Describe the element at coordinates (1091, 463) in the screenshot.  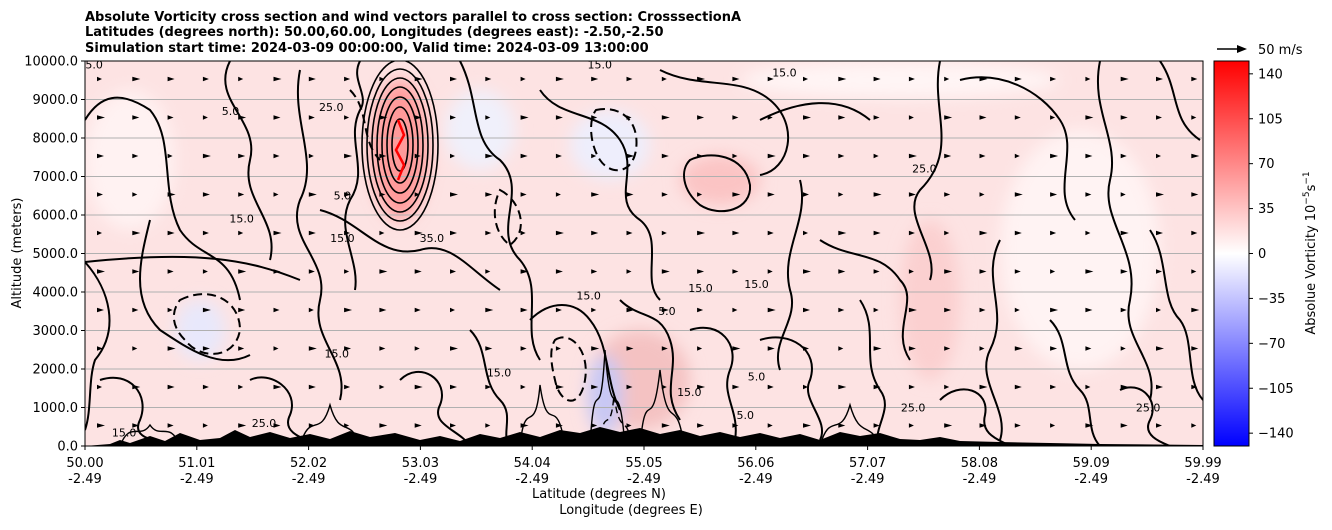
I see `x-tick-label-lat: 59.09` at that location.